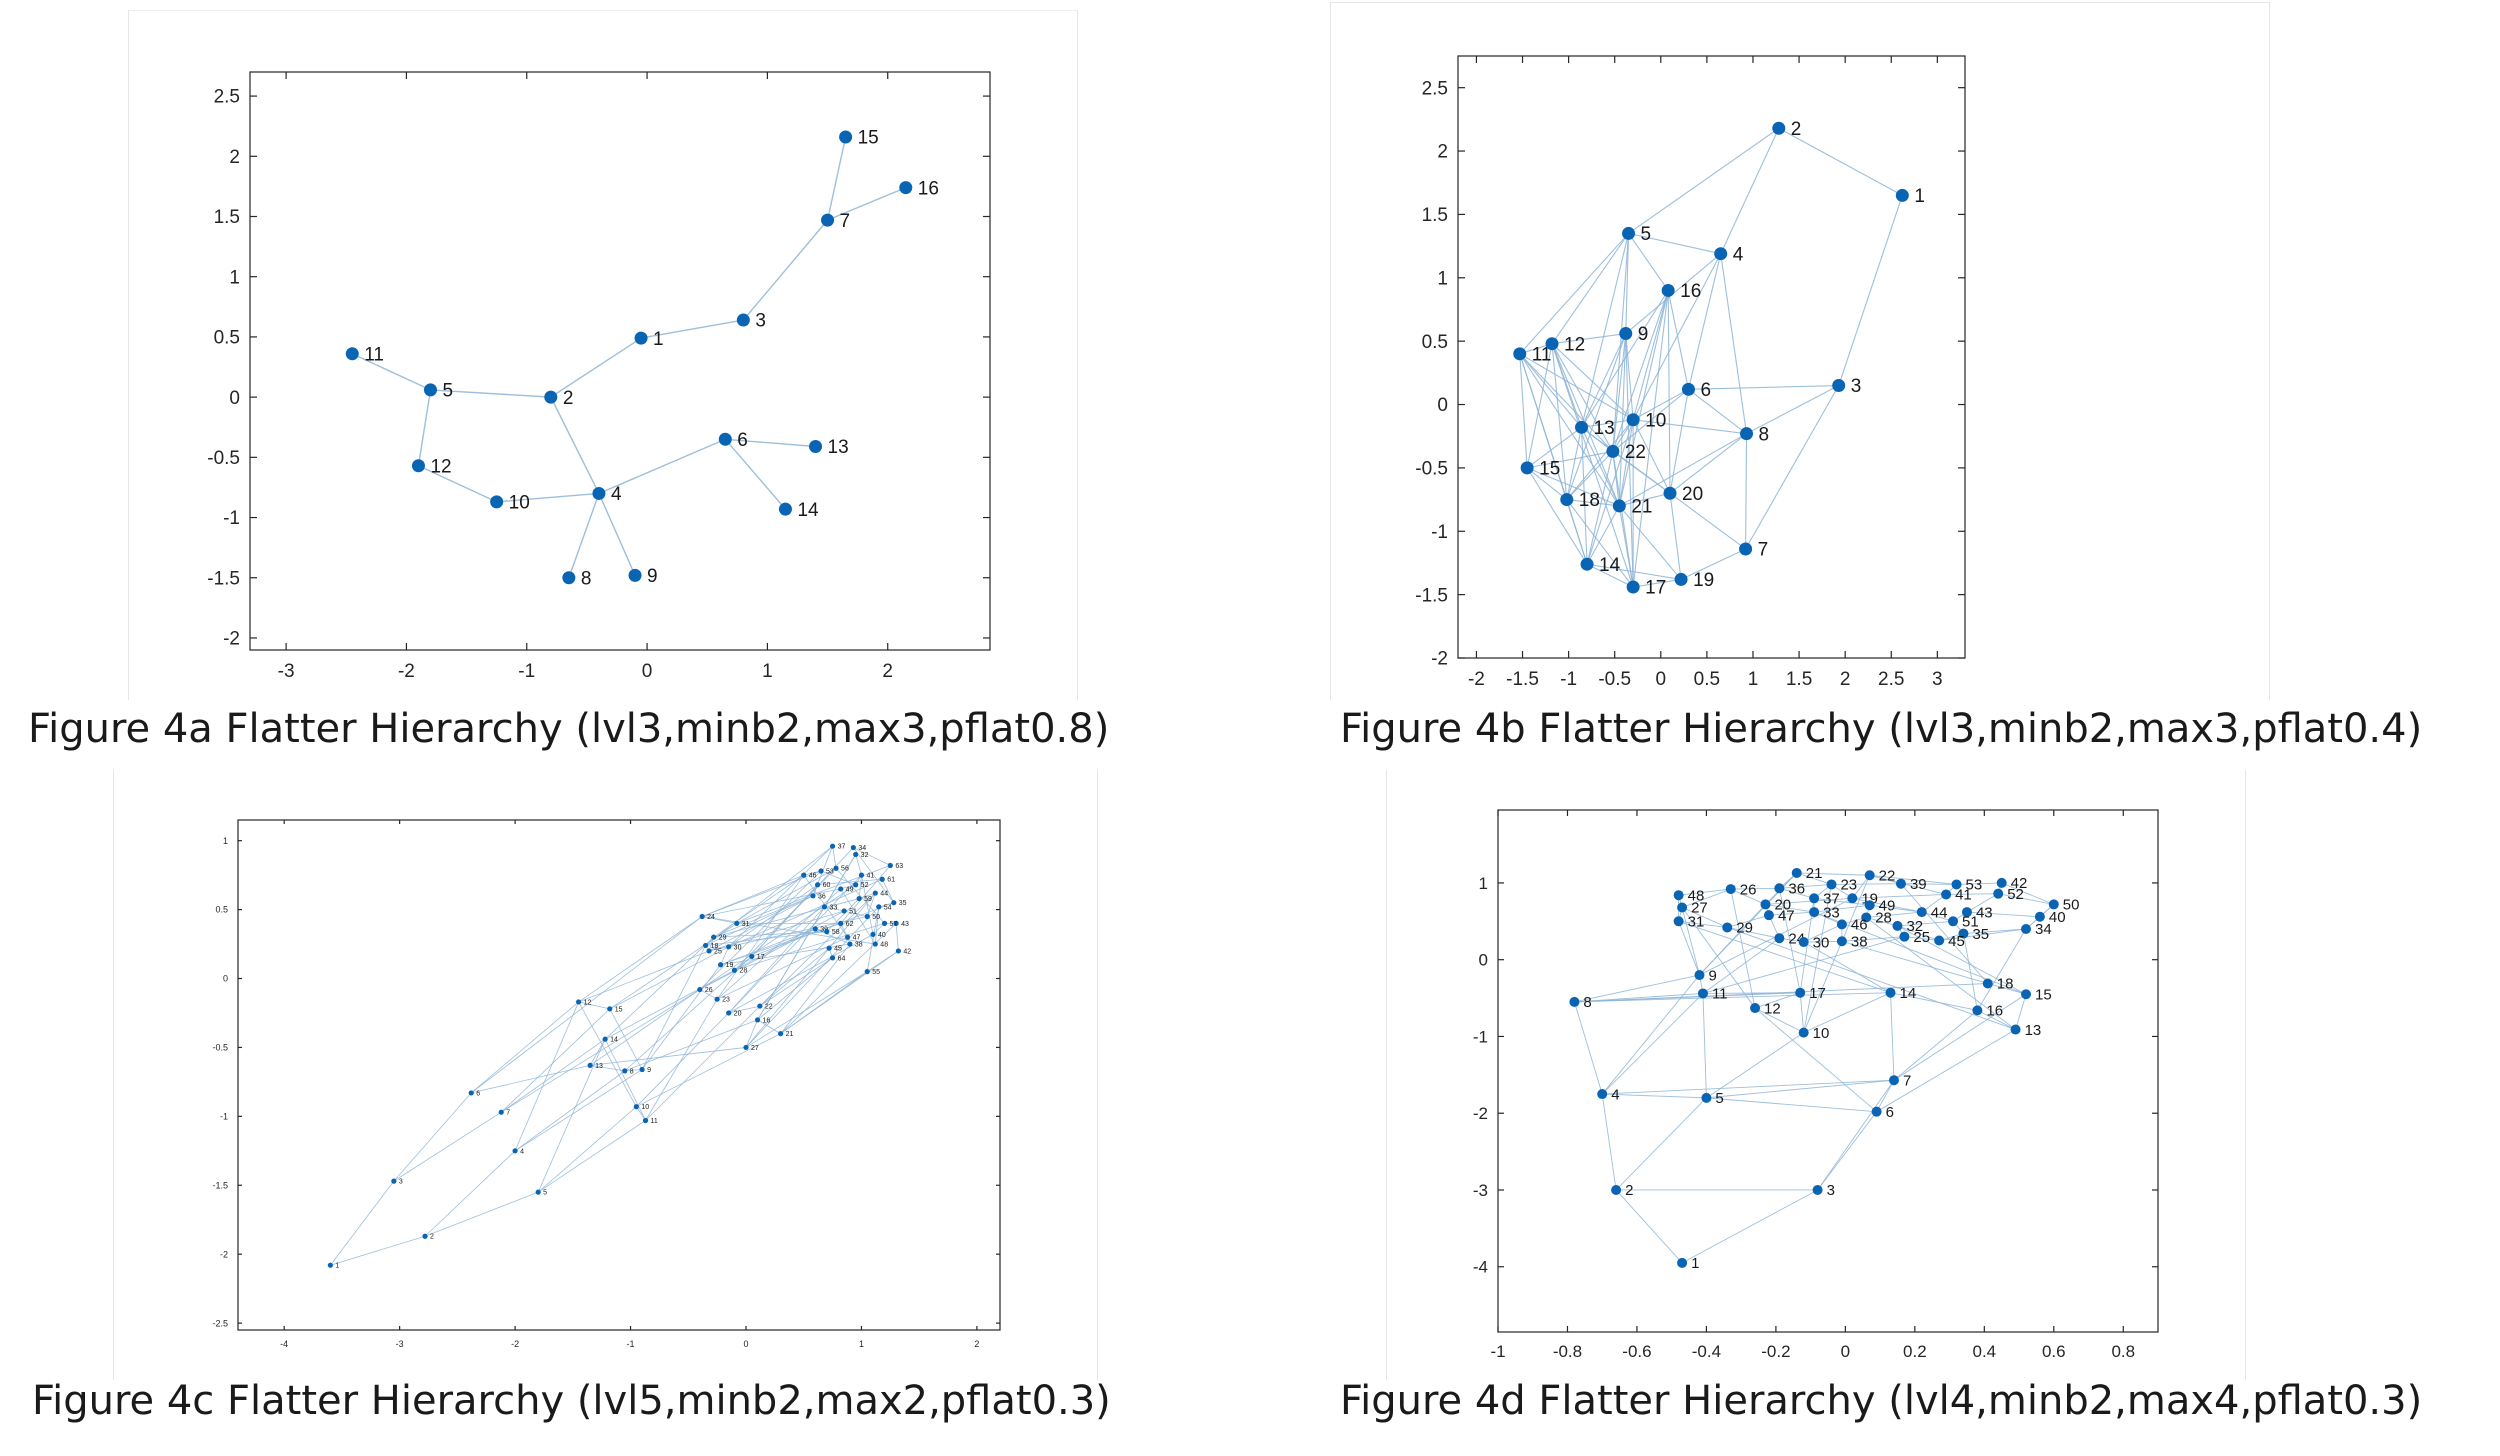 This screenshot has width=2500, height=1456. I want to click on node-label: 6, so click(1890, 1112).